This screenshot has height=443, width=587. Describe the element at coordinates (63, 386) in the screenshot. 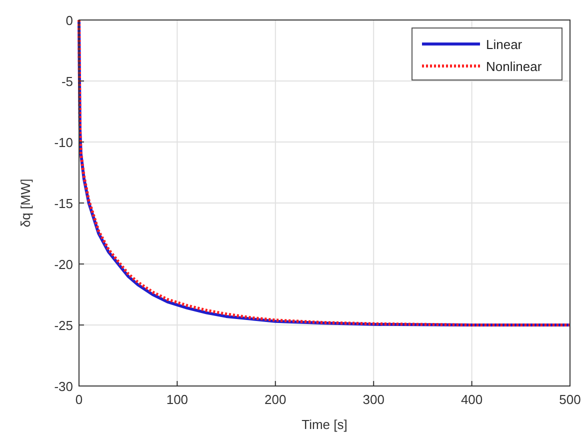

I see `y-tick-label: -30` at that location.